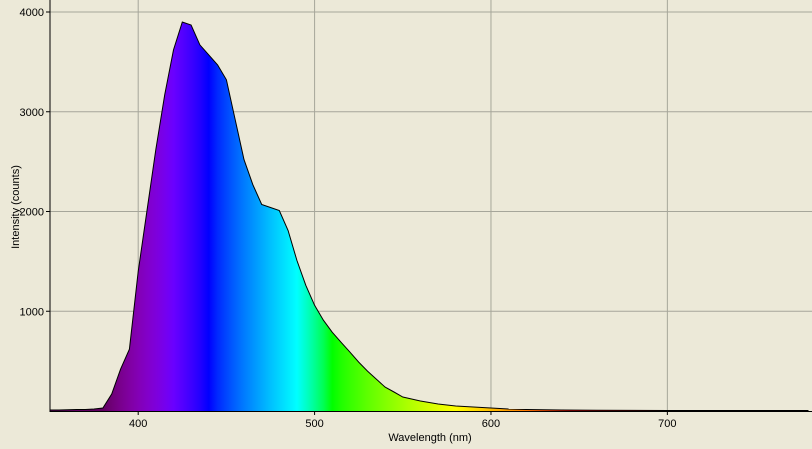 This screenshot has height=449, width=812. Describe the element at coordinates (32, 312) in the screenshot. I see `y-tick-label: 1000` at that location.